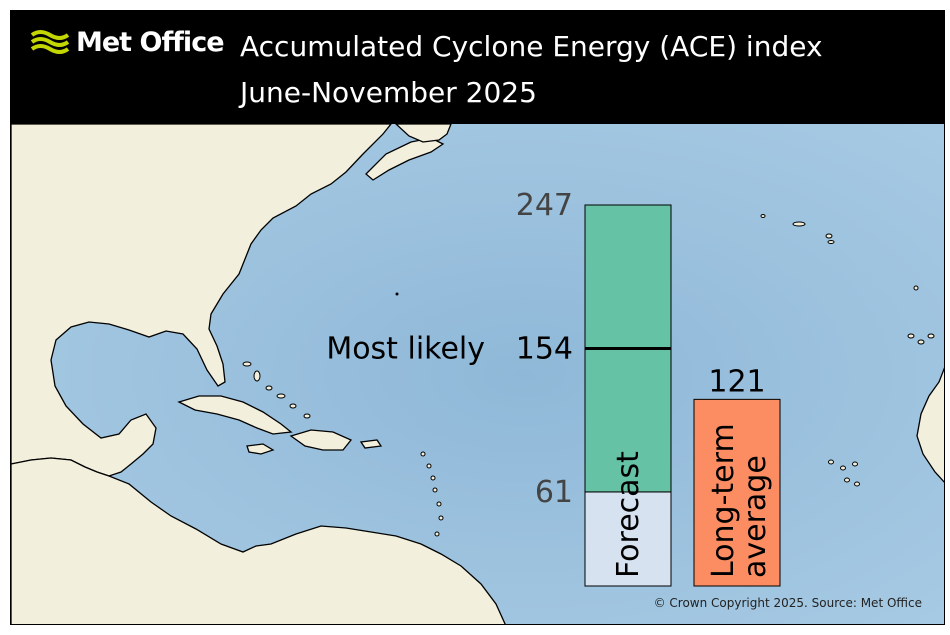 Image resolution: width=950 pixels, height=635 pixels. What do you see at coordinates (258, 540) in the screenshot?
I see `land-central-south-america` at bounding box center [258, 540].